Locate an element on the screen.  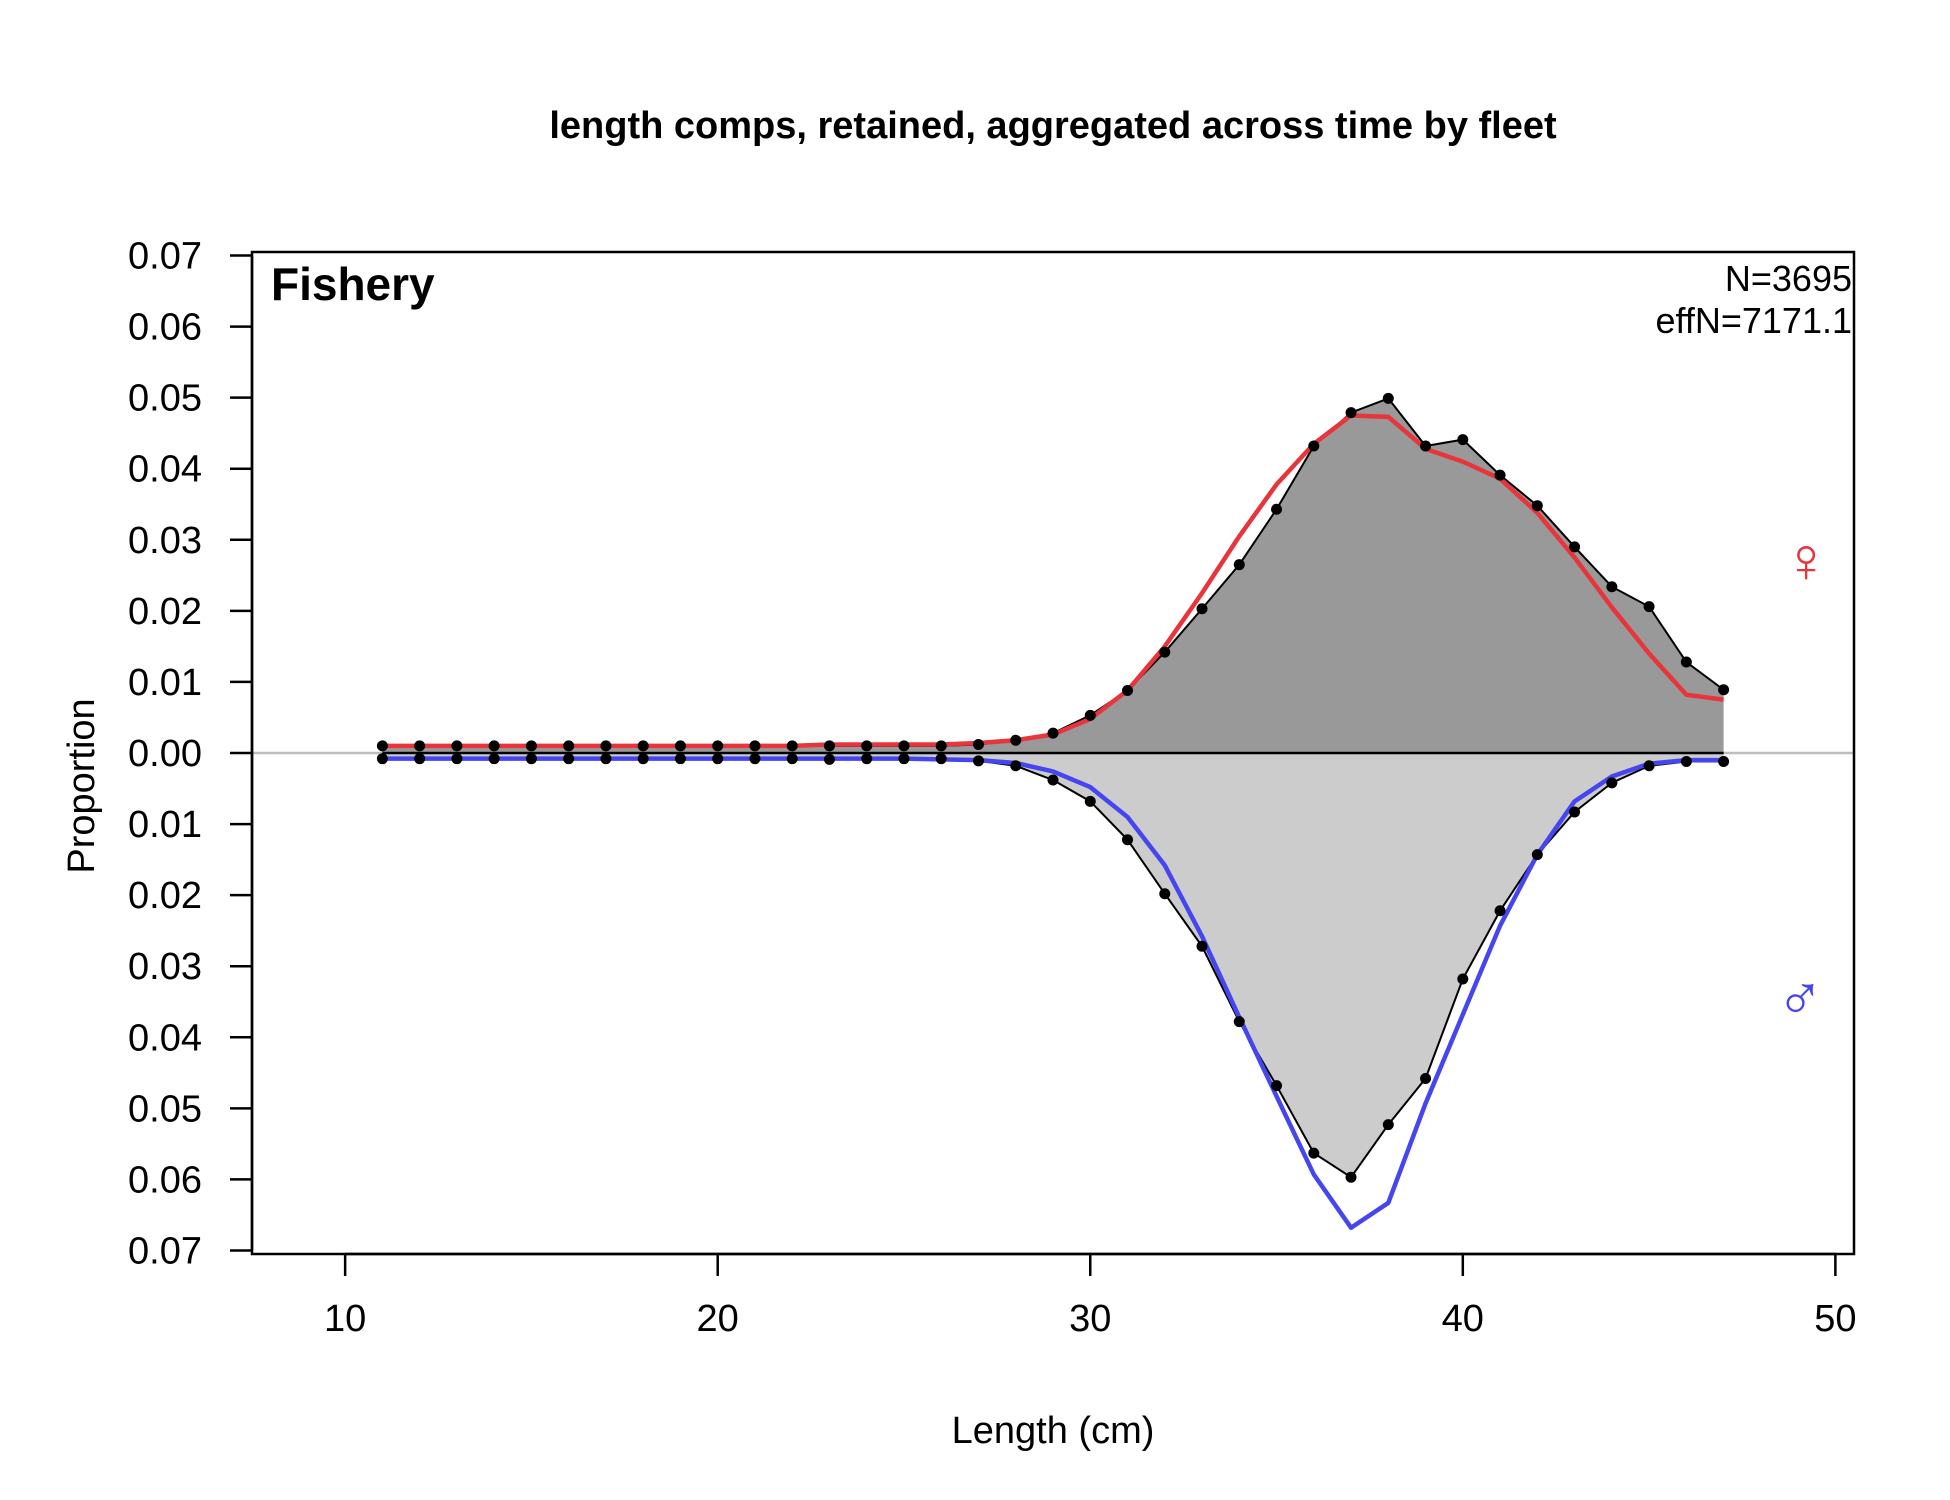
effn-annotation: effN=7171.1 is located at coordinates (1753, 320).